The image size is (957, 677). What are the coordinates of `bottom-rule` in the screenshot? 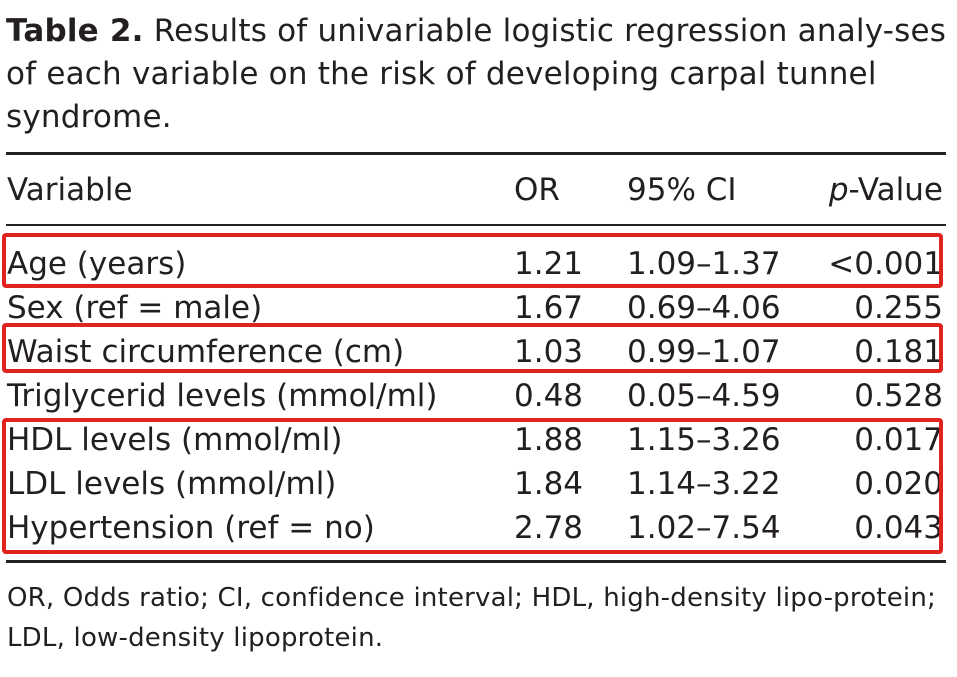 It's located at (476, 561).